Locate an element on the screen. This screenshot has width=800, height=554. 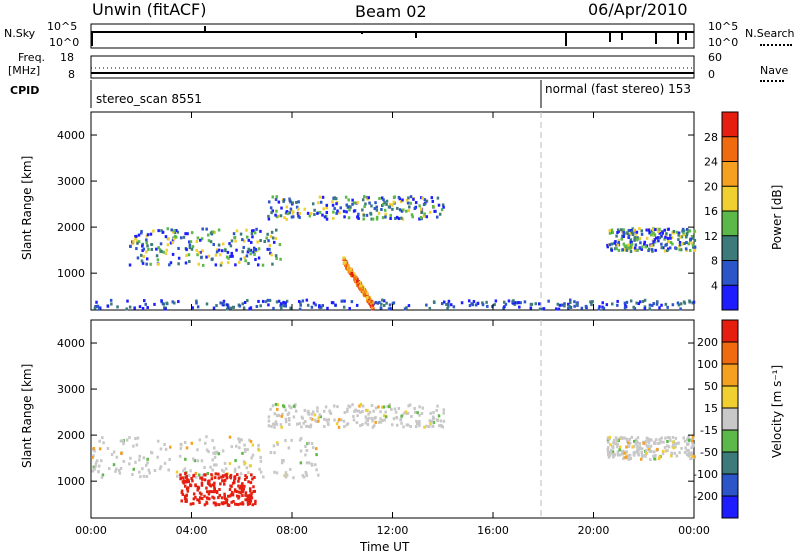
colorbar-swatch is located at coordinates (730, 223).